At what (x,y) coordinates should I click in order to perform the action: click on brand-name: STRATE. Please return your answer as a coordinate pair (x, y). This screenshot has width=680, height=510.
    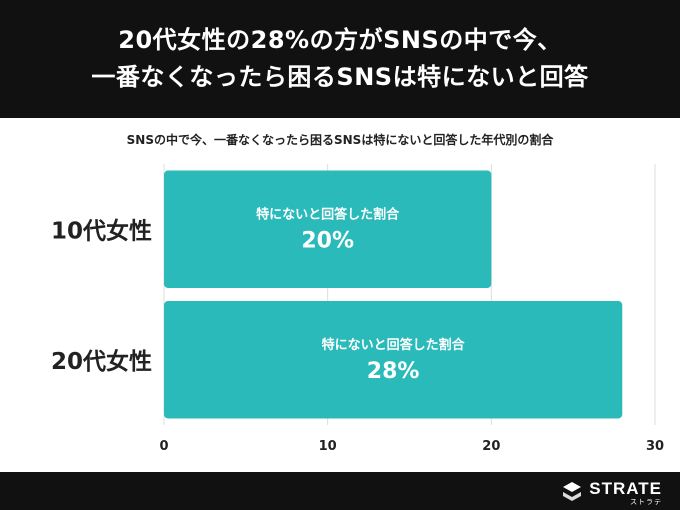
    Looking at the image, I should click on (625, 488).